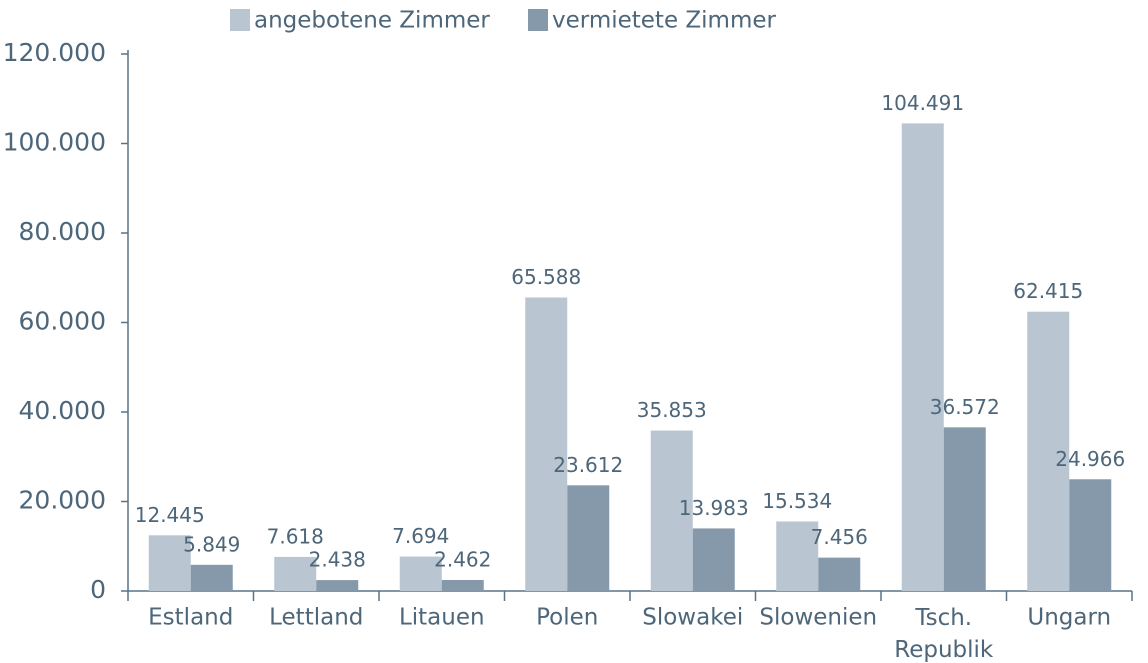  Describe the element at coordinates (714, 508) in the screenshot. I see `data-label: 13.983` at that location.